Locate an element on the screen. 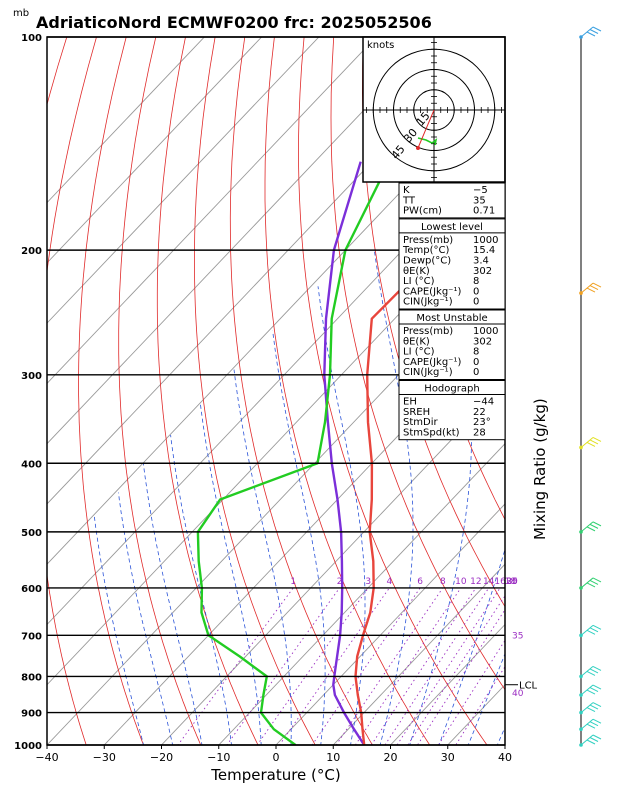  most-unstable-table-row-value: 1000 is located at coordinates (485, 331).